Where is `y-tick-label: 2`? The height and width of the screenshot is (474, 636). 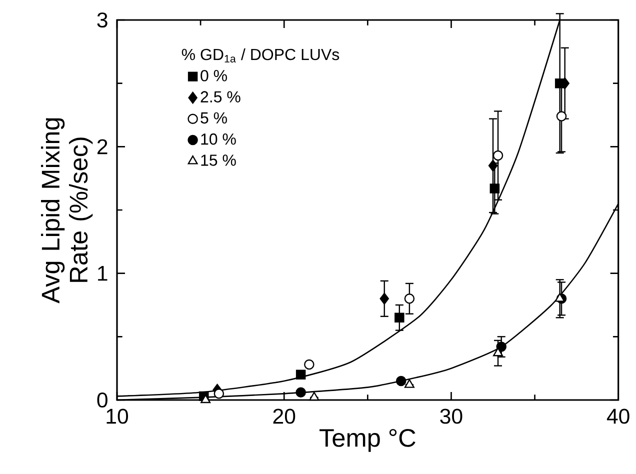 y-tick-label: 2 is located at coordinates (102, 146).